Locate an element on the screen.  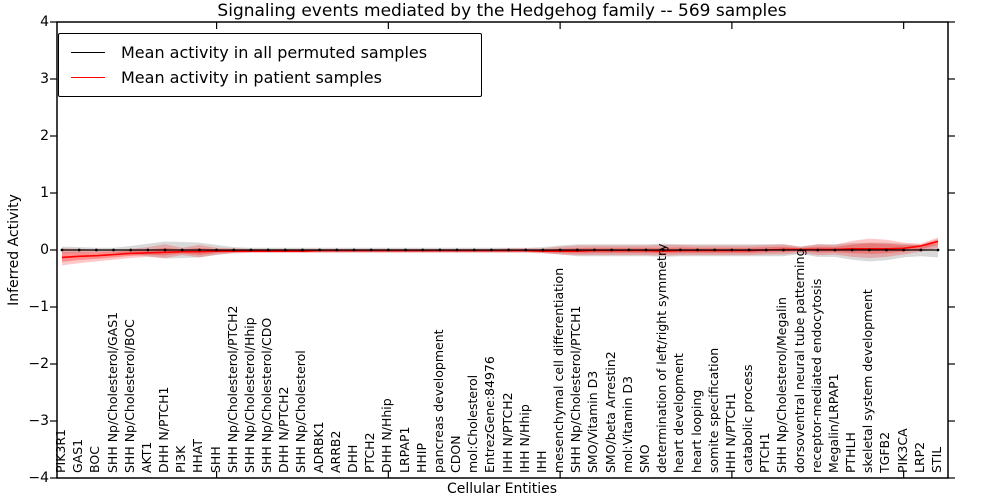
permuted-confidence-band is located at coordinates (500, 251).